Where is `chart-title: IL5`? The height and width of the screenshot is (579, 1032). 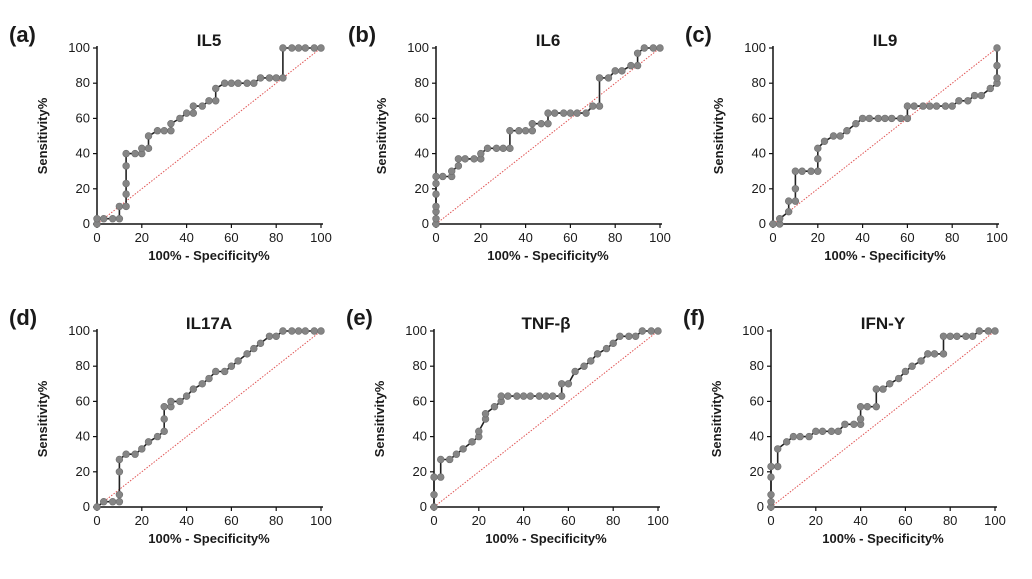
chart-title: IL5 is located at coordinates (209, 40).